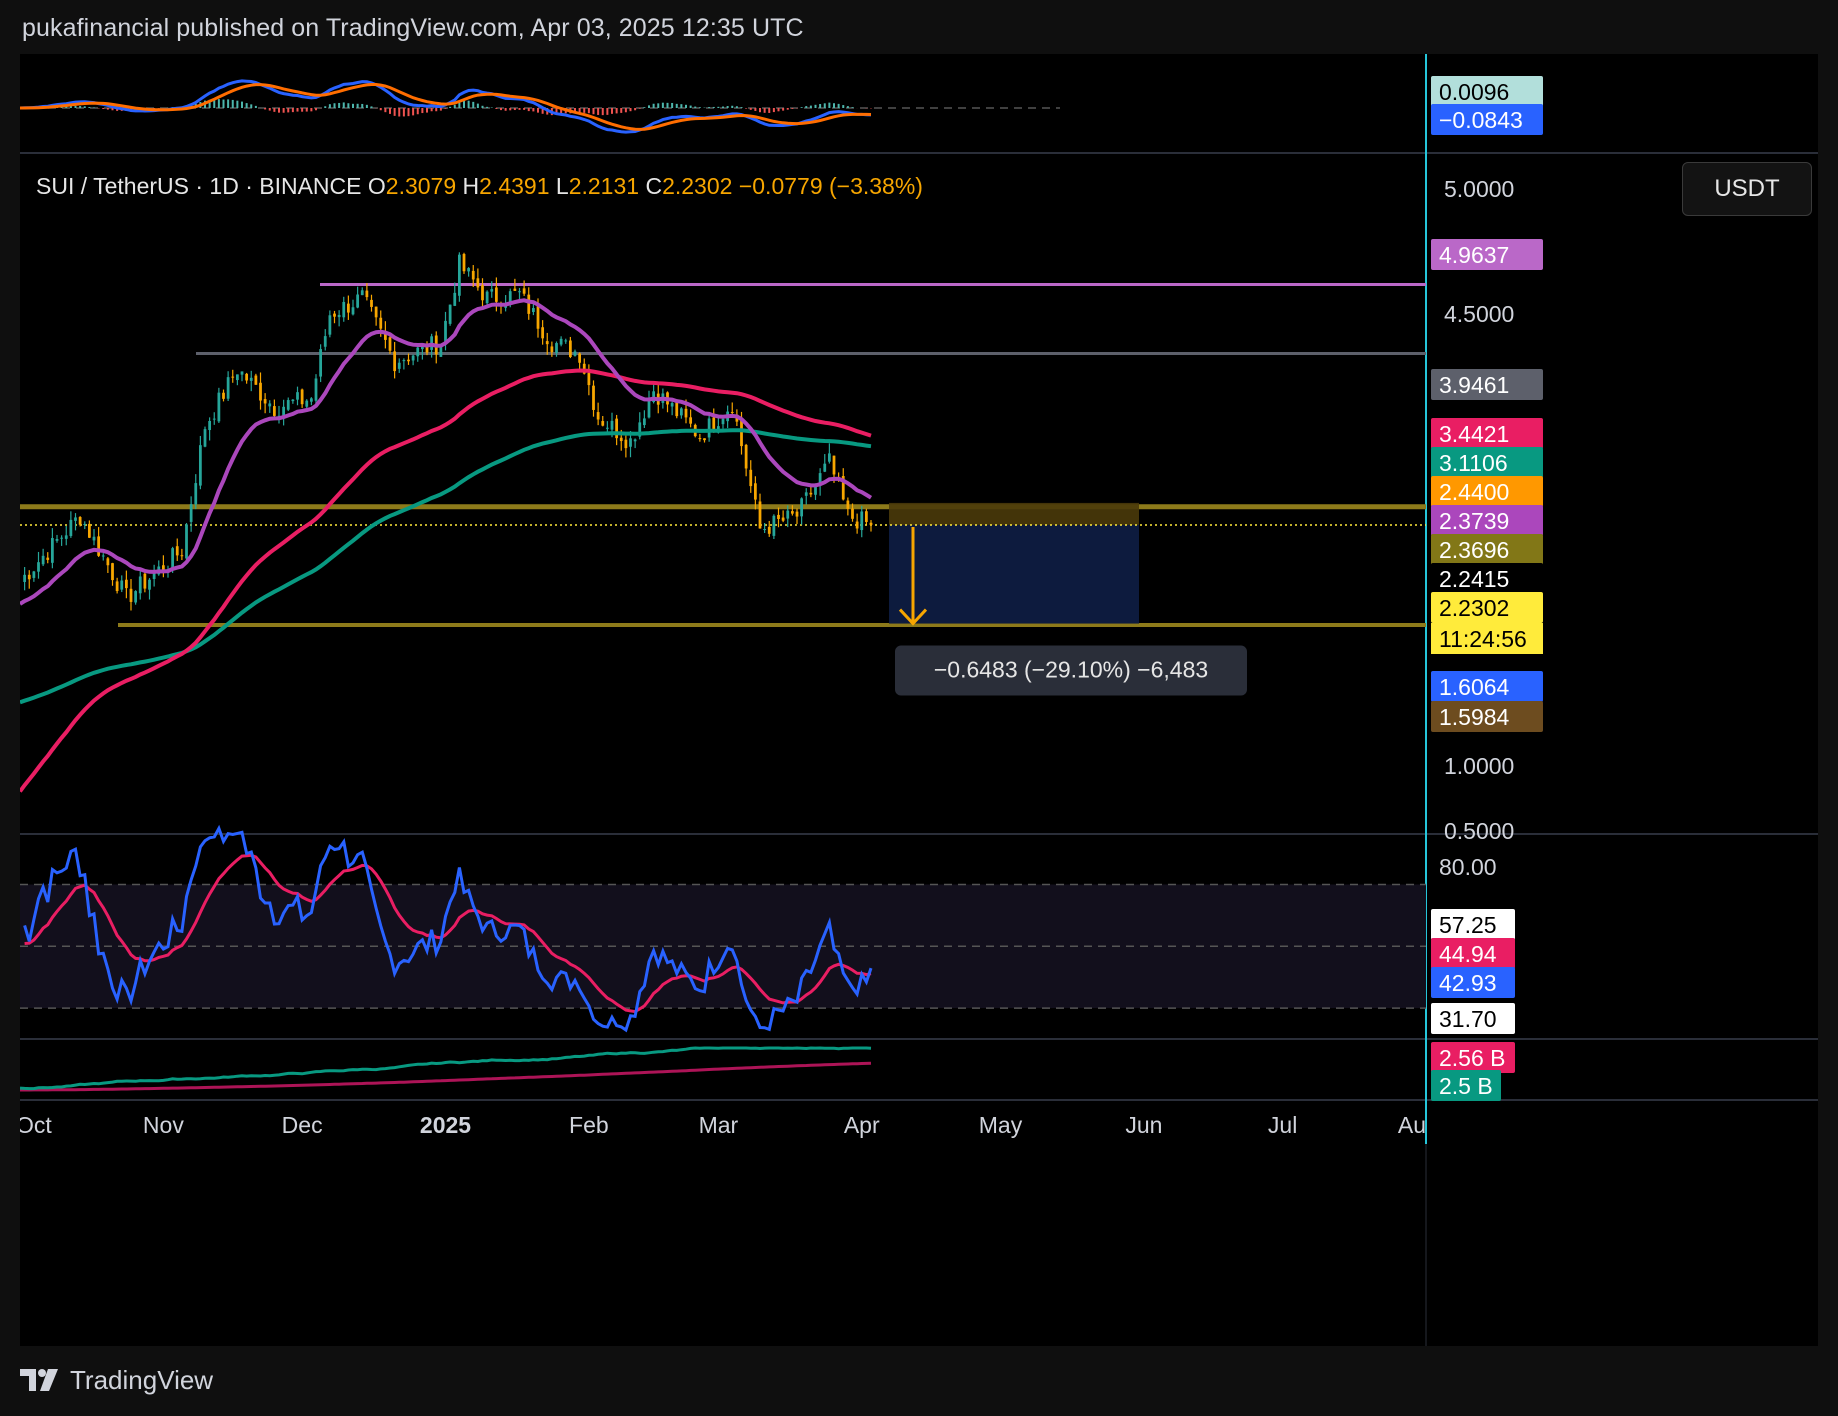 Image resolution: width=1838 pixels, height=1416 pixels. I want to click on rsi-label-2-bg, so click(1473, 953).